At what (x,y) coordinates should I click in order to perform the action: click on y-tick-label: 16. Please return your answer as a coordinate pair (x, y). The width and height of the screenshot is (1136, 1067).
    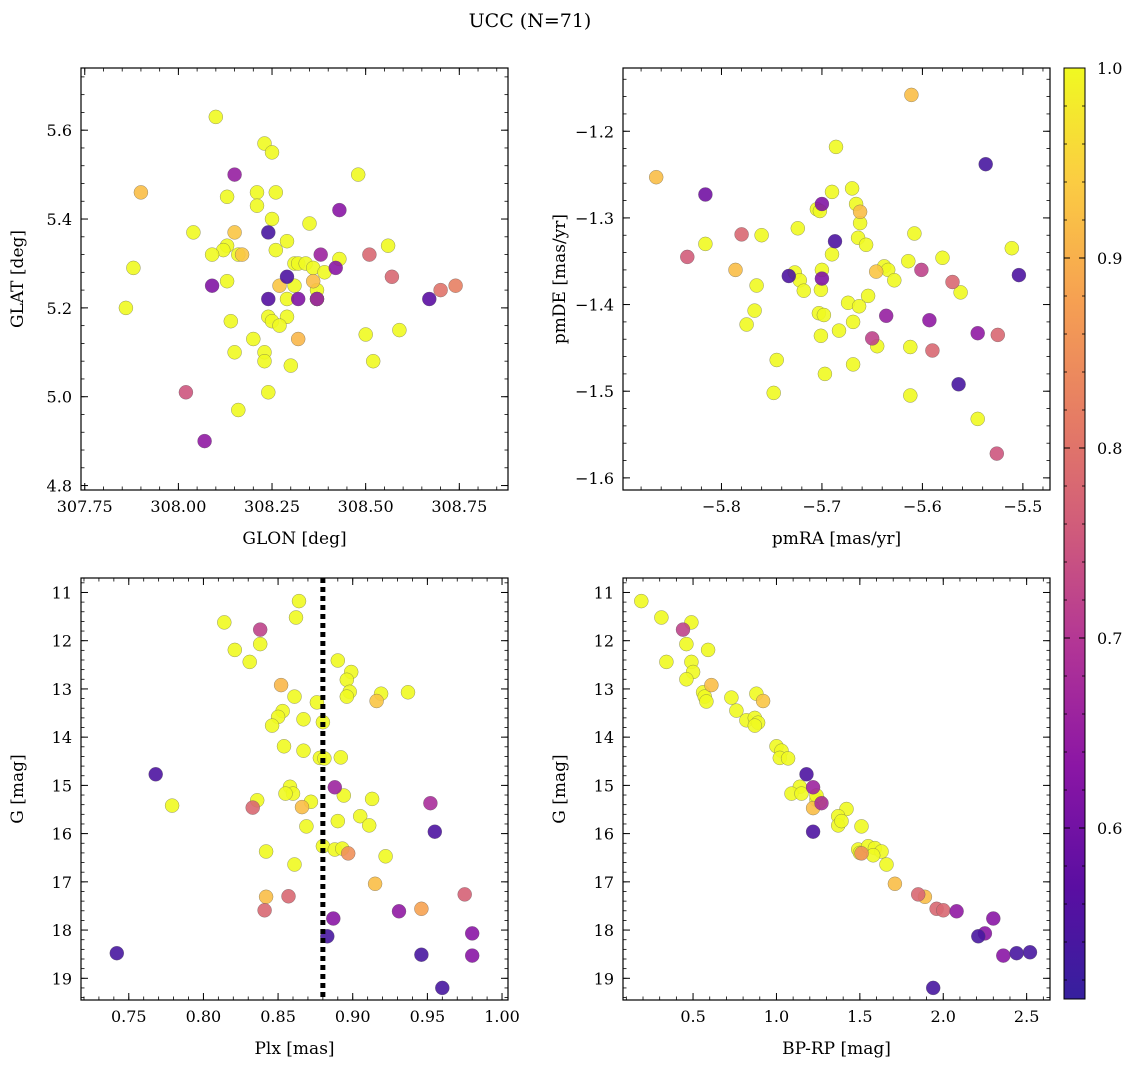
    Looking at the image, I should click on (62, 834).